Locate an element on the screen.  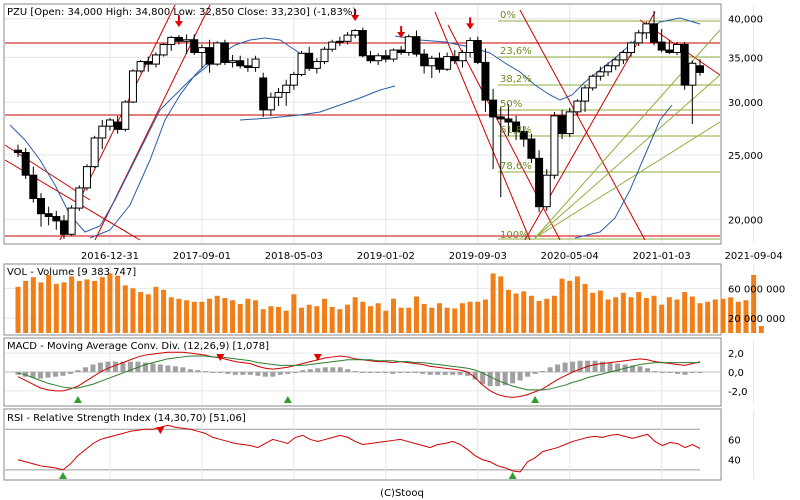
volume-panel-title: VOL - Volume [9 383 747] is located at coordinates (71, 272).